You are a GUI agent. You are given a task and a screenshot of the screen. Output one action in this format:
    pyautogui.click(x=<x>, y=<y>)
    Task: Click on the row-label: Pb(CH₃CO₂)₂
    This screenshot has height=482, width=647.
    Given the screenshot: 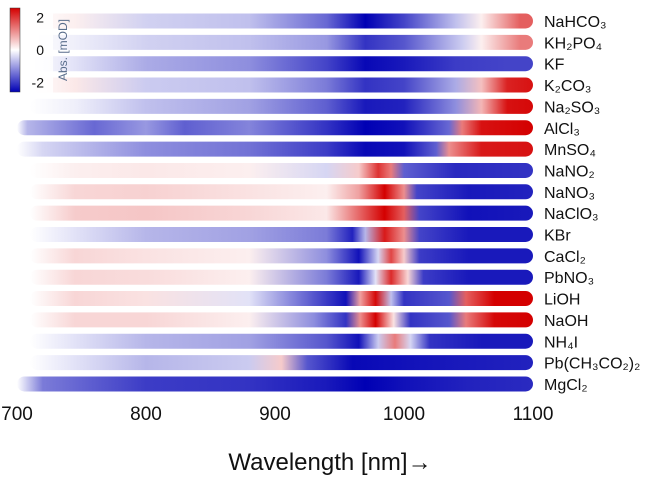 What is the action you would take?
    pyautogui.click(x=592, y=364)
    